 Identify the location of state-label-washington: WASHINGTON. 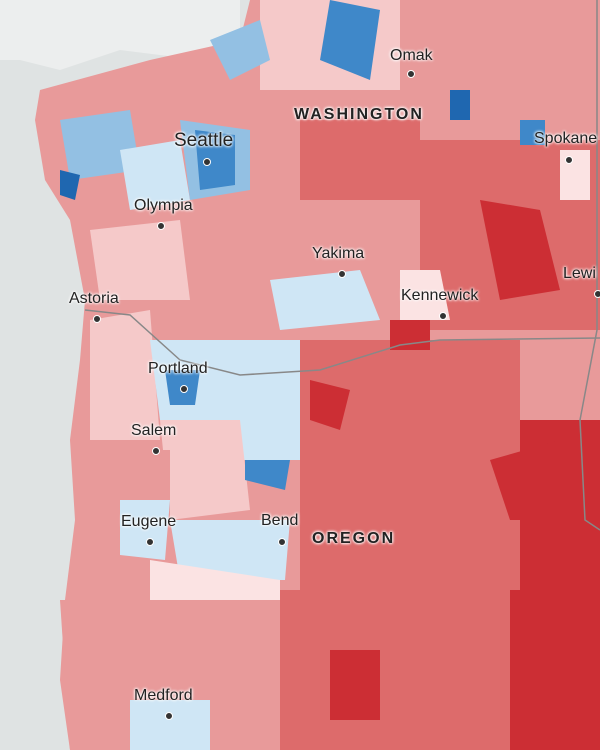
(359, 114).